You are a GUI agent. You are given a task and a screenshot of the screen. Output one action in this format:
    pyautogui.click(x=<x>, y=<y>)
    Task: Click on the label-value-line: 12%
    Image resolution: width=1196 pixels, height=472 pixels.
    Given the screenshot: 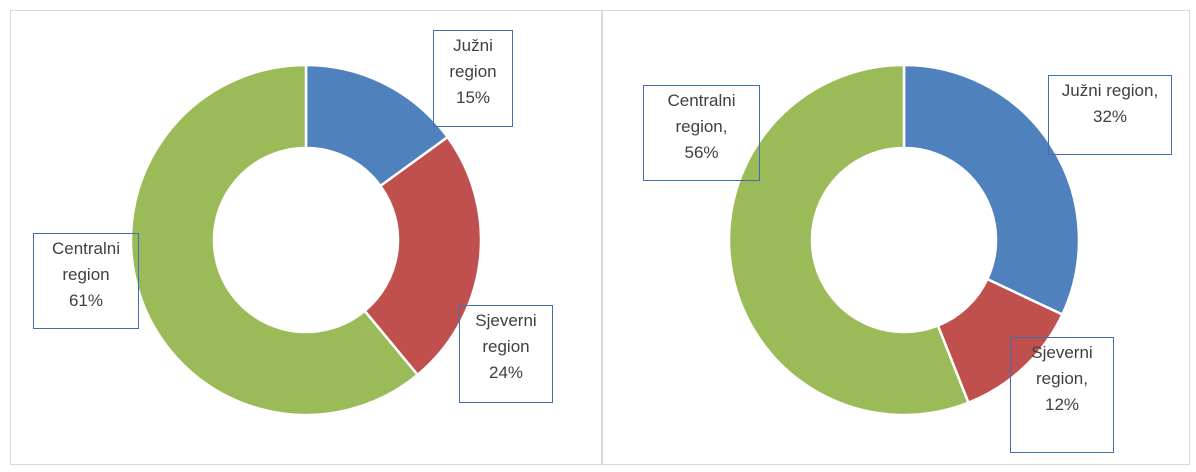 What is the action you would take?
    pyautogui.click(x=1062, y=405)
    